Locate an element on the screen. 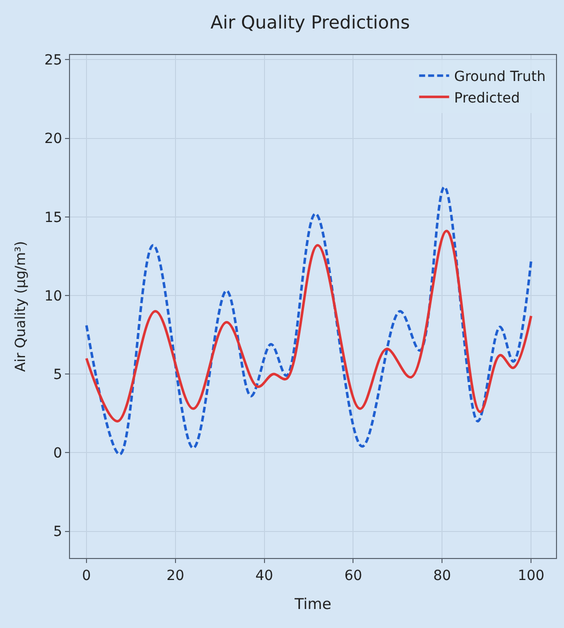  x-tick-label: 20 is located at coordinates (175, 576).